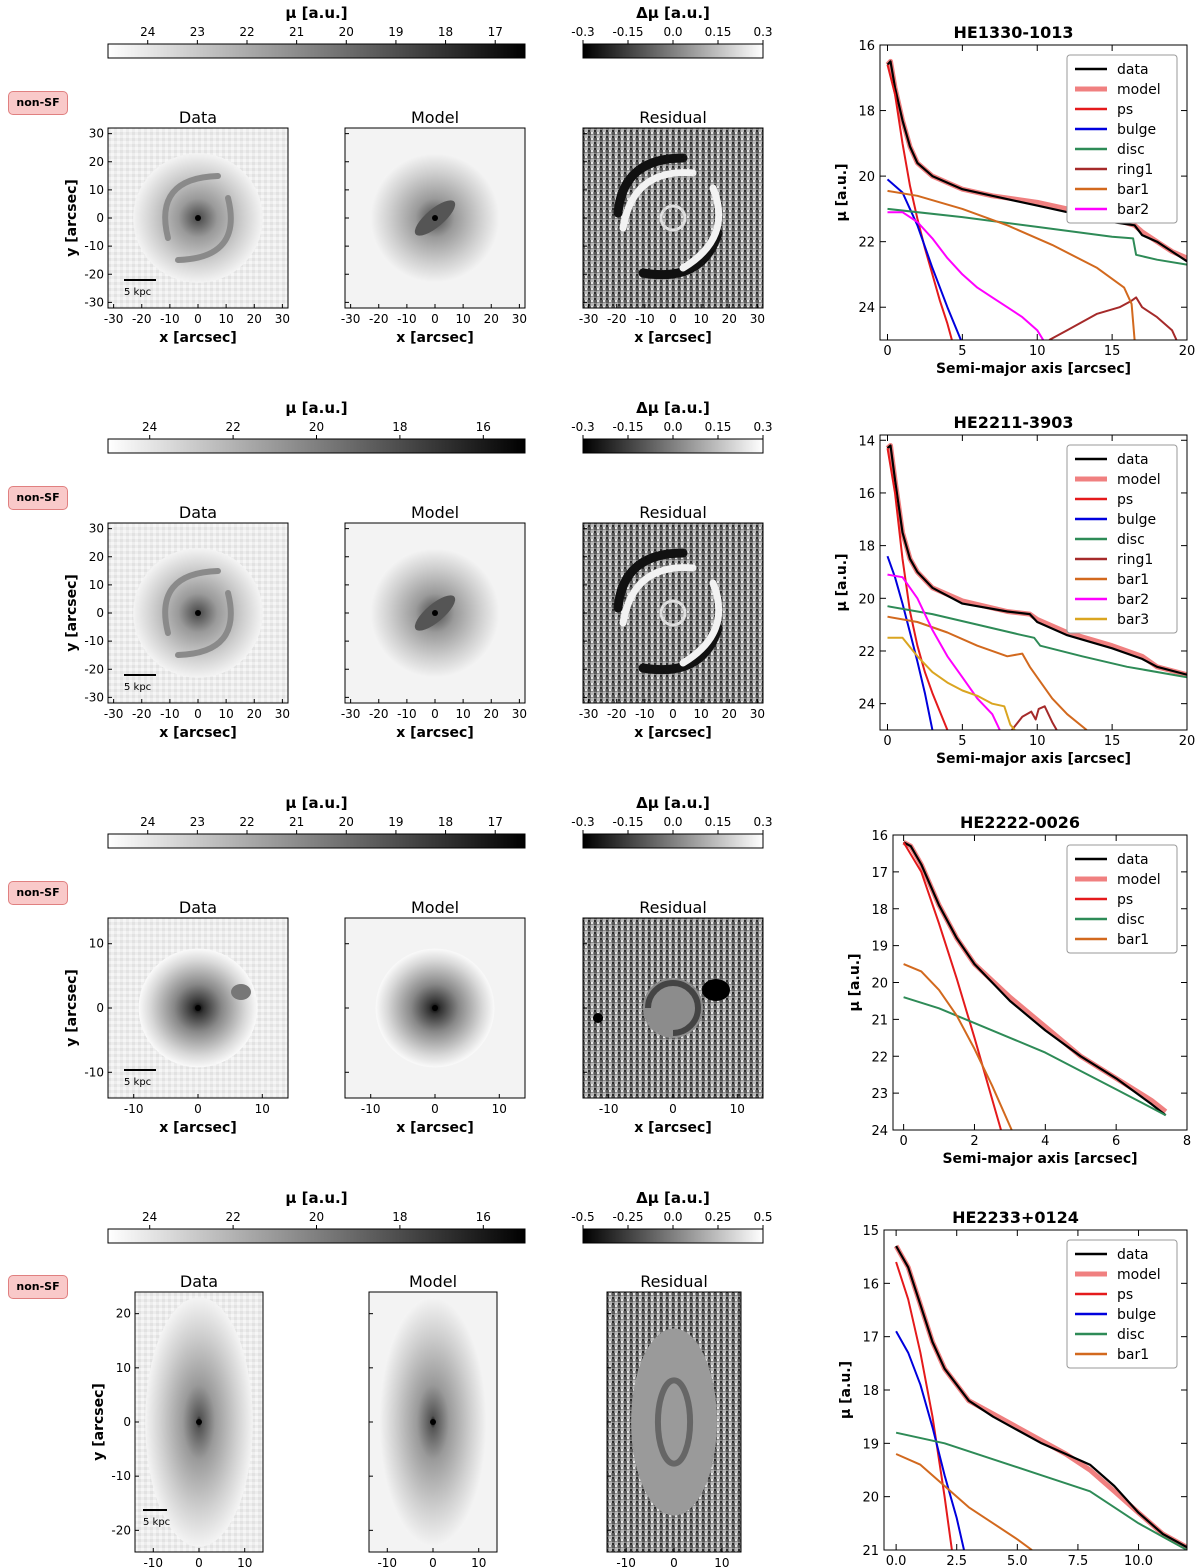 Image resolution: width=1200 pixels, height=1568 pixels. What do you see at coordinates (94, 641) in the screenshot?
I see `y-tick-label: -10` at bounding box center [94, 641].